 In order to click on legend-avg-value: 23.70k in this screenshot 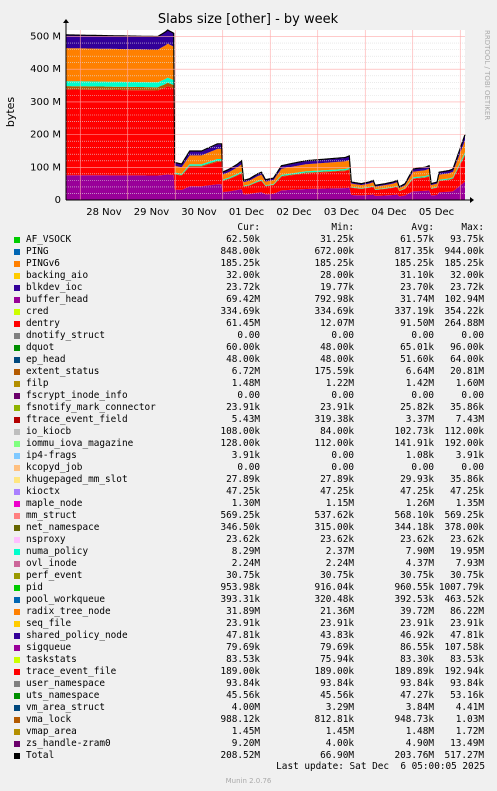, I will do `click(417, 287)`.